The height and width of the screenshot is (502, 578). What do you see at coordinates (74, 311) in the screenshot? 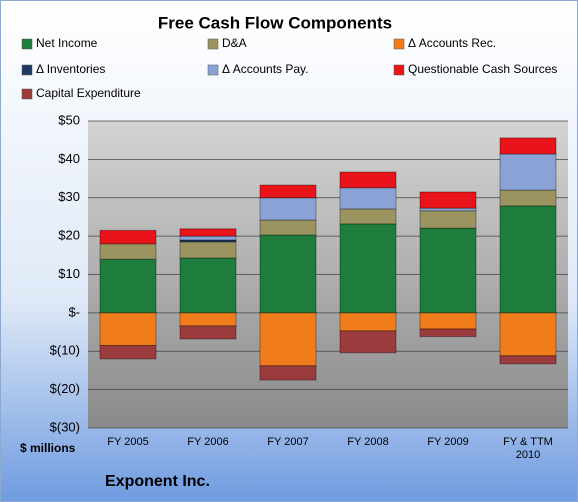
I see `y-tick-label: $-` at bounding box center [74, 311].